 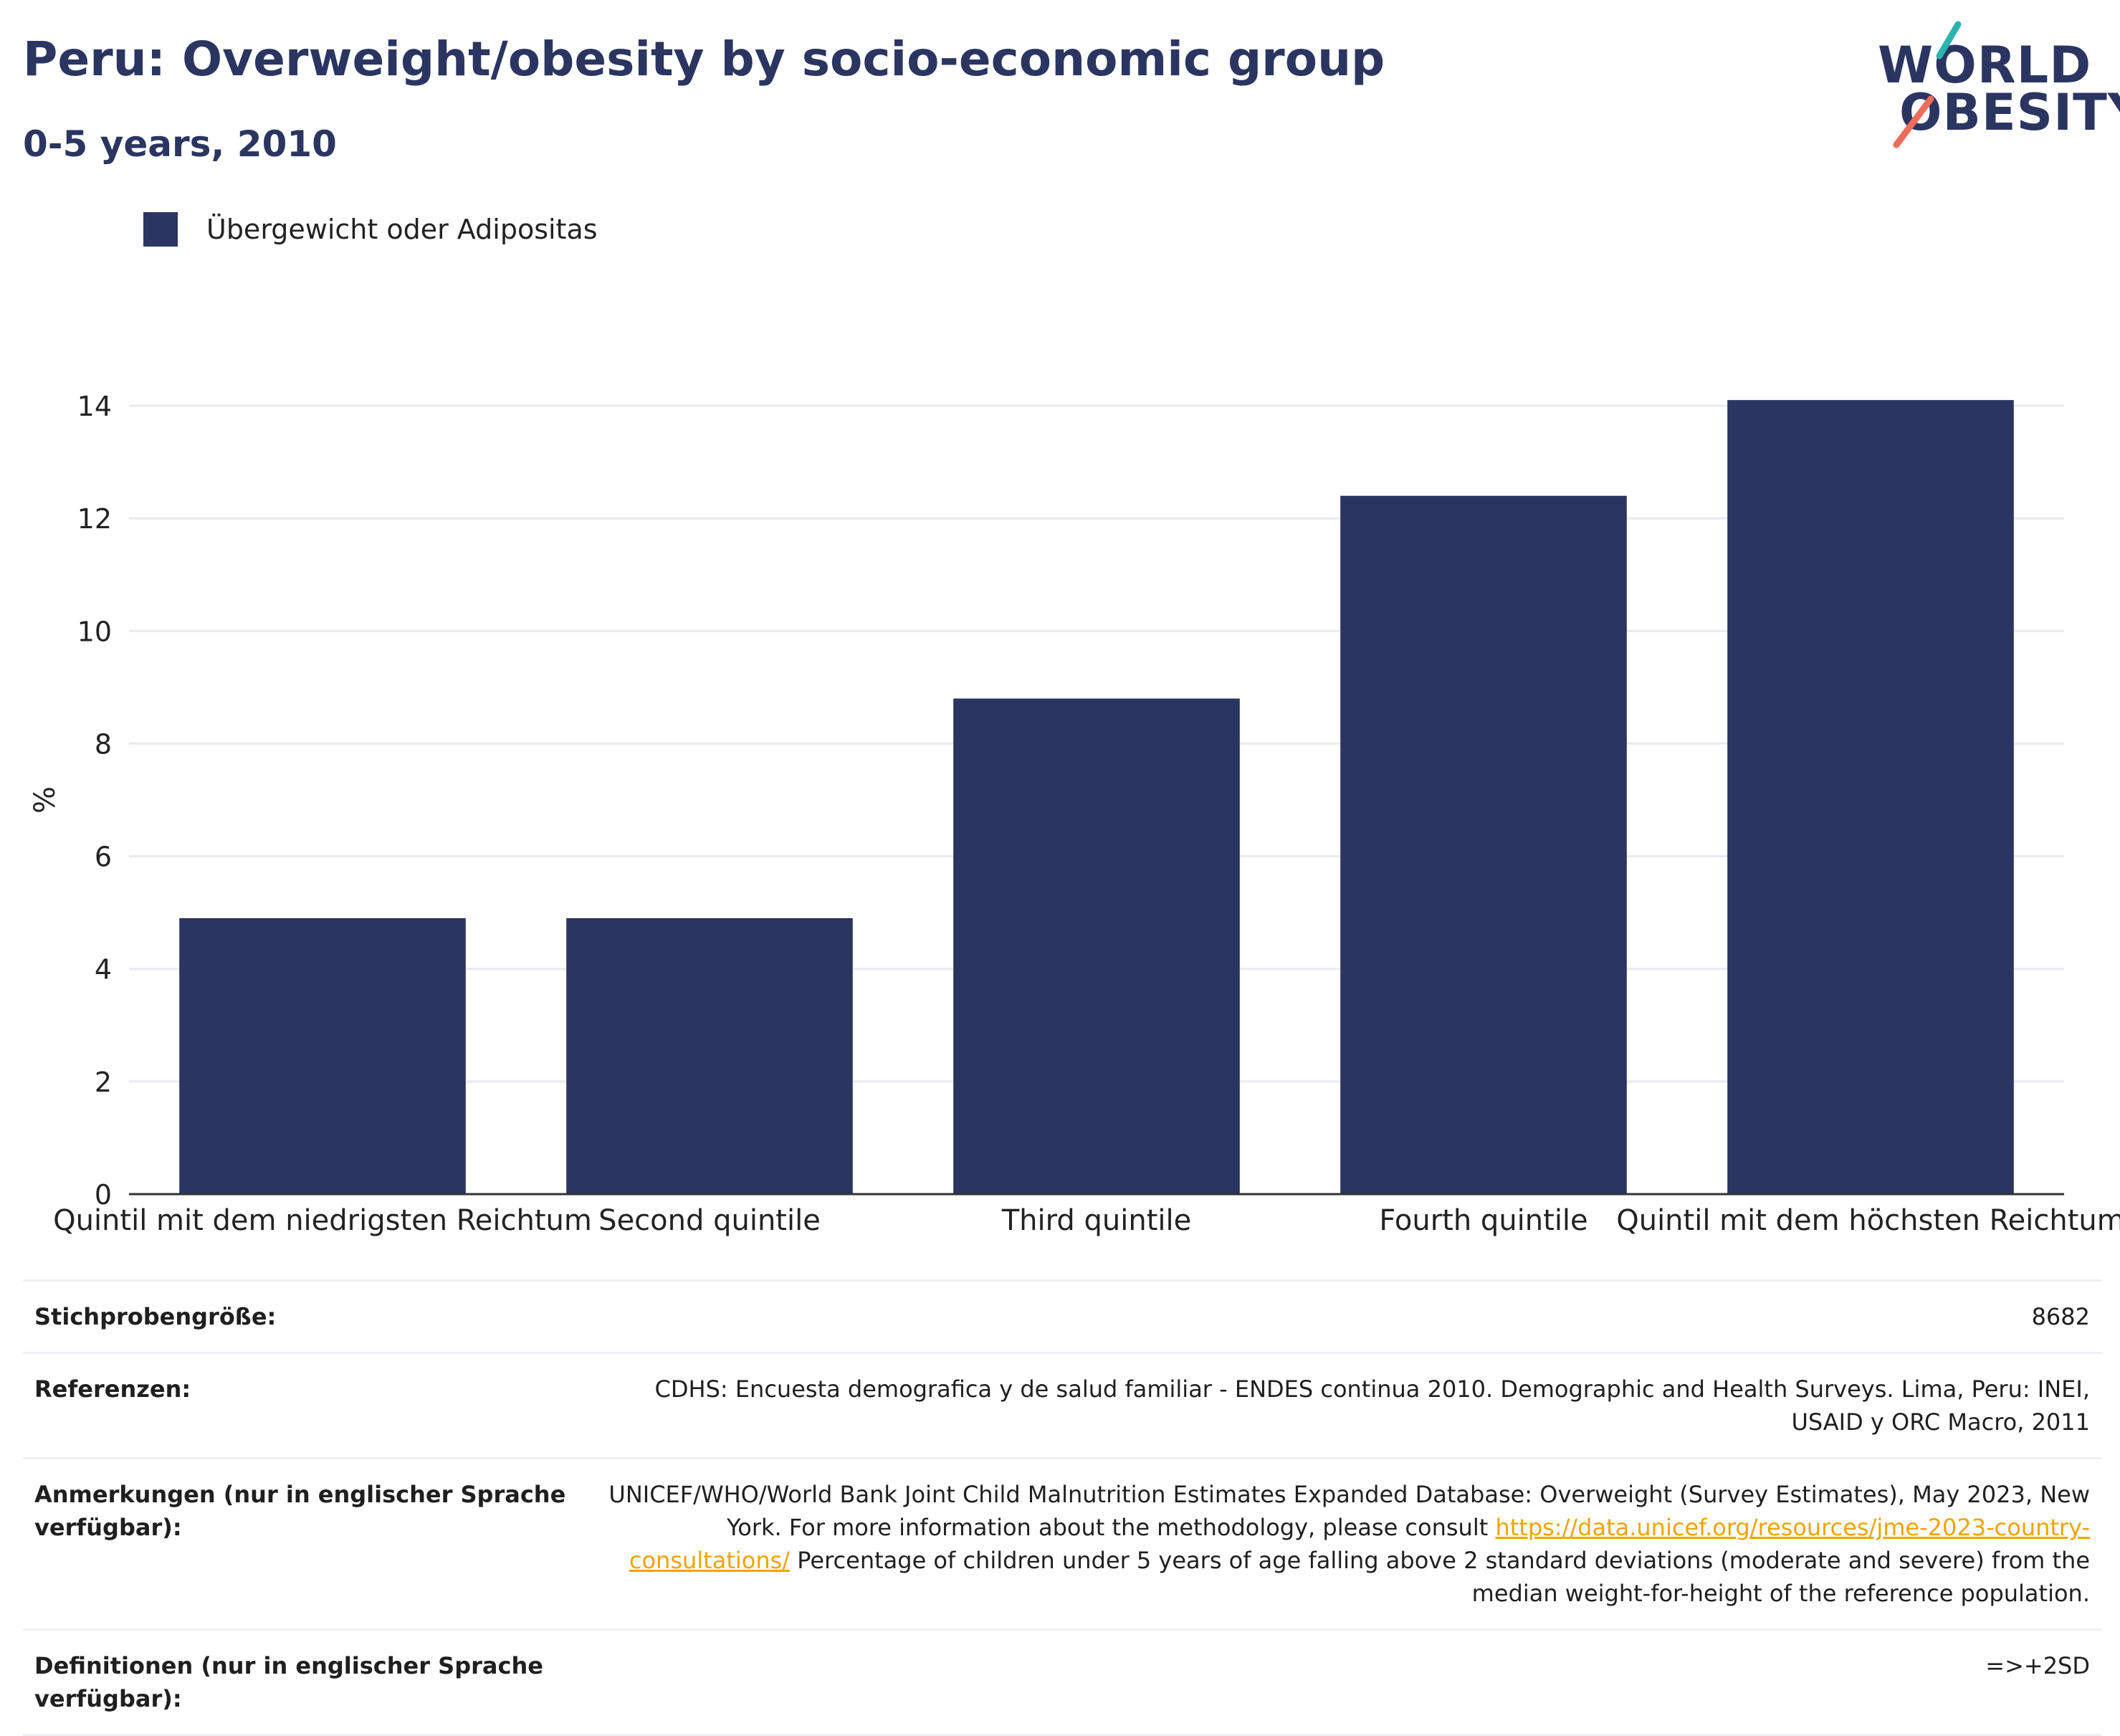 I want to click on y-tick-label: 2, so click(x=103, y=1082).